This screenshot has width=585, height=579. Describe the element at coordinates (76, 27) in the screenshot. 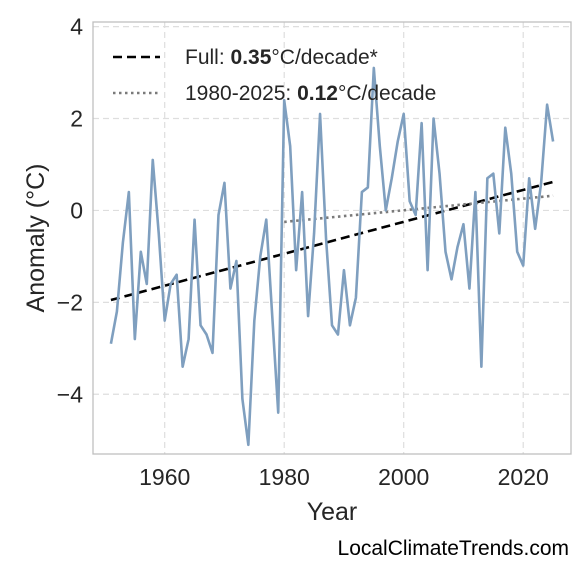

I see `y-tick-label: 4` at that location.